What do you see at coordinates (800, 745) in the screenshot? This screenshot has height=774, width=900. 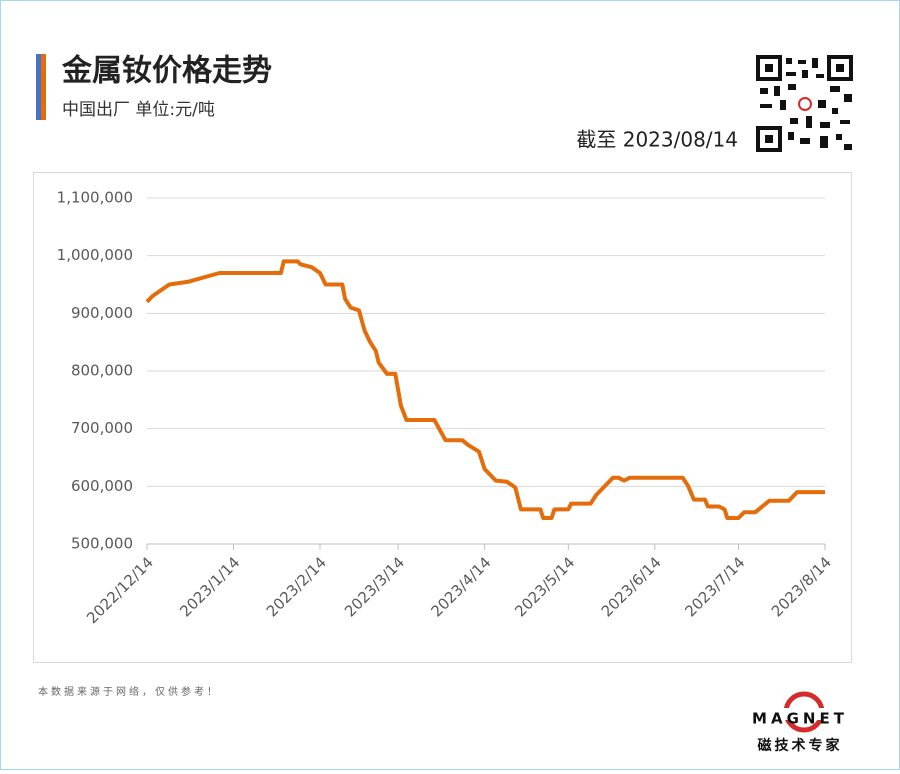 I see `logo-slogan: 磁技术专家` at bounding box center [800, 745].